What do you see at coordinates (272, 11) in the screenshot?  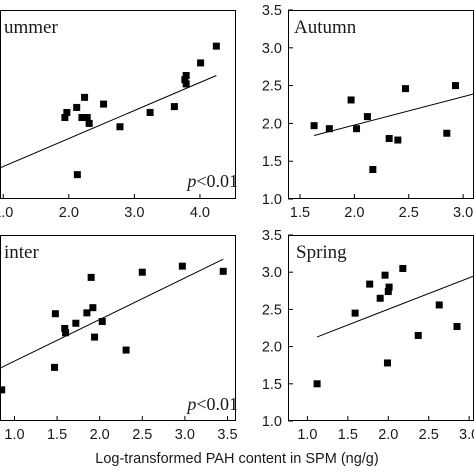 I see `y-tick-label-autumn: 3.5` at bounding box center [272, 11].